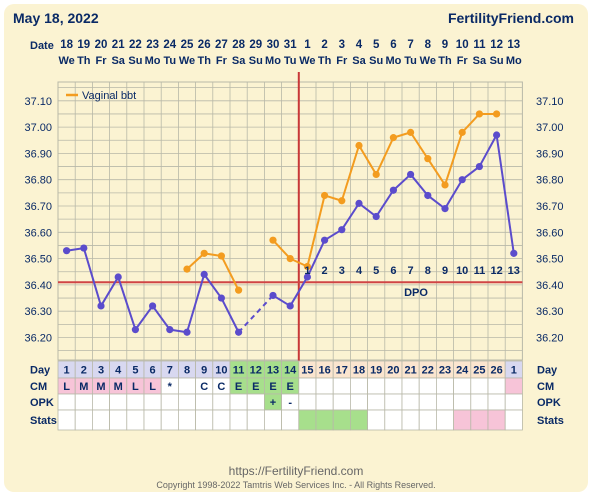  I want to click on date-row-label: Date, so click(42, 46).